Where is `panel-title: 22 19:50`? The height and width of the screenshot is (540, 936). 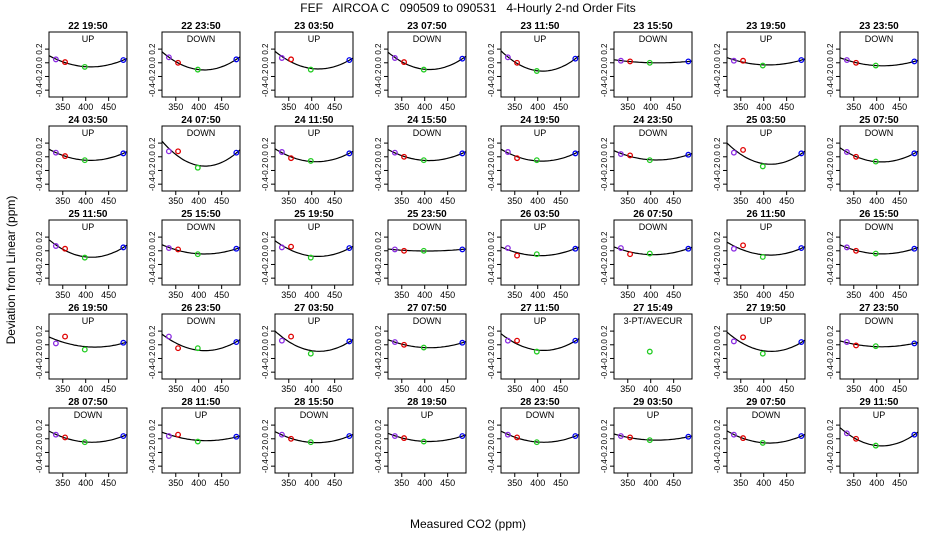
panel-title: 22 19:50 is located at coordinates (88, 26).